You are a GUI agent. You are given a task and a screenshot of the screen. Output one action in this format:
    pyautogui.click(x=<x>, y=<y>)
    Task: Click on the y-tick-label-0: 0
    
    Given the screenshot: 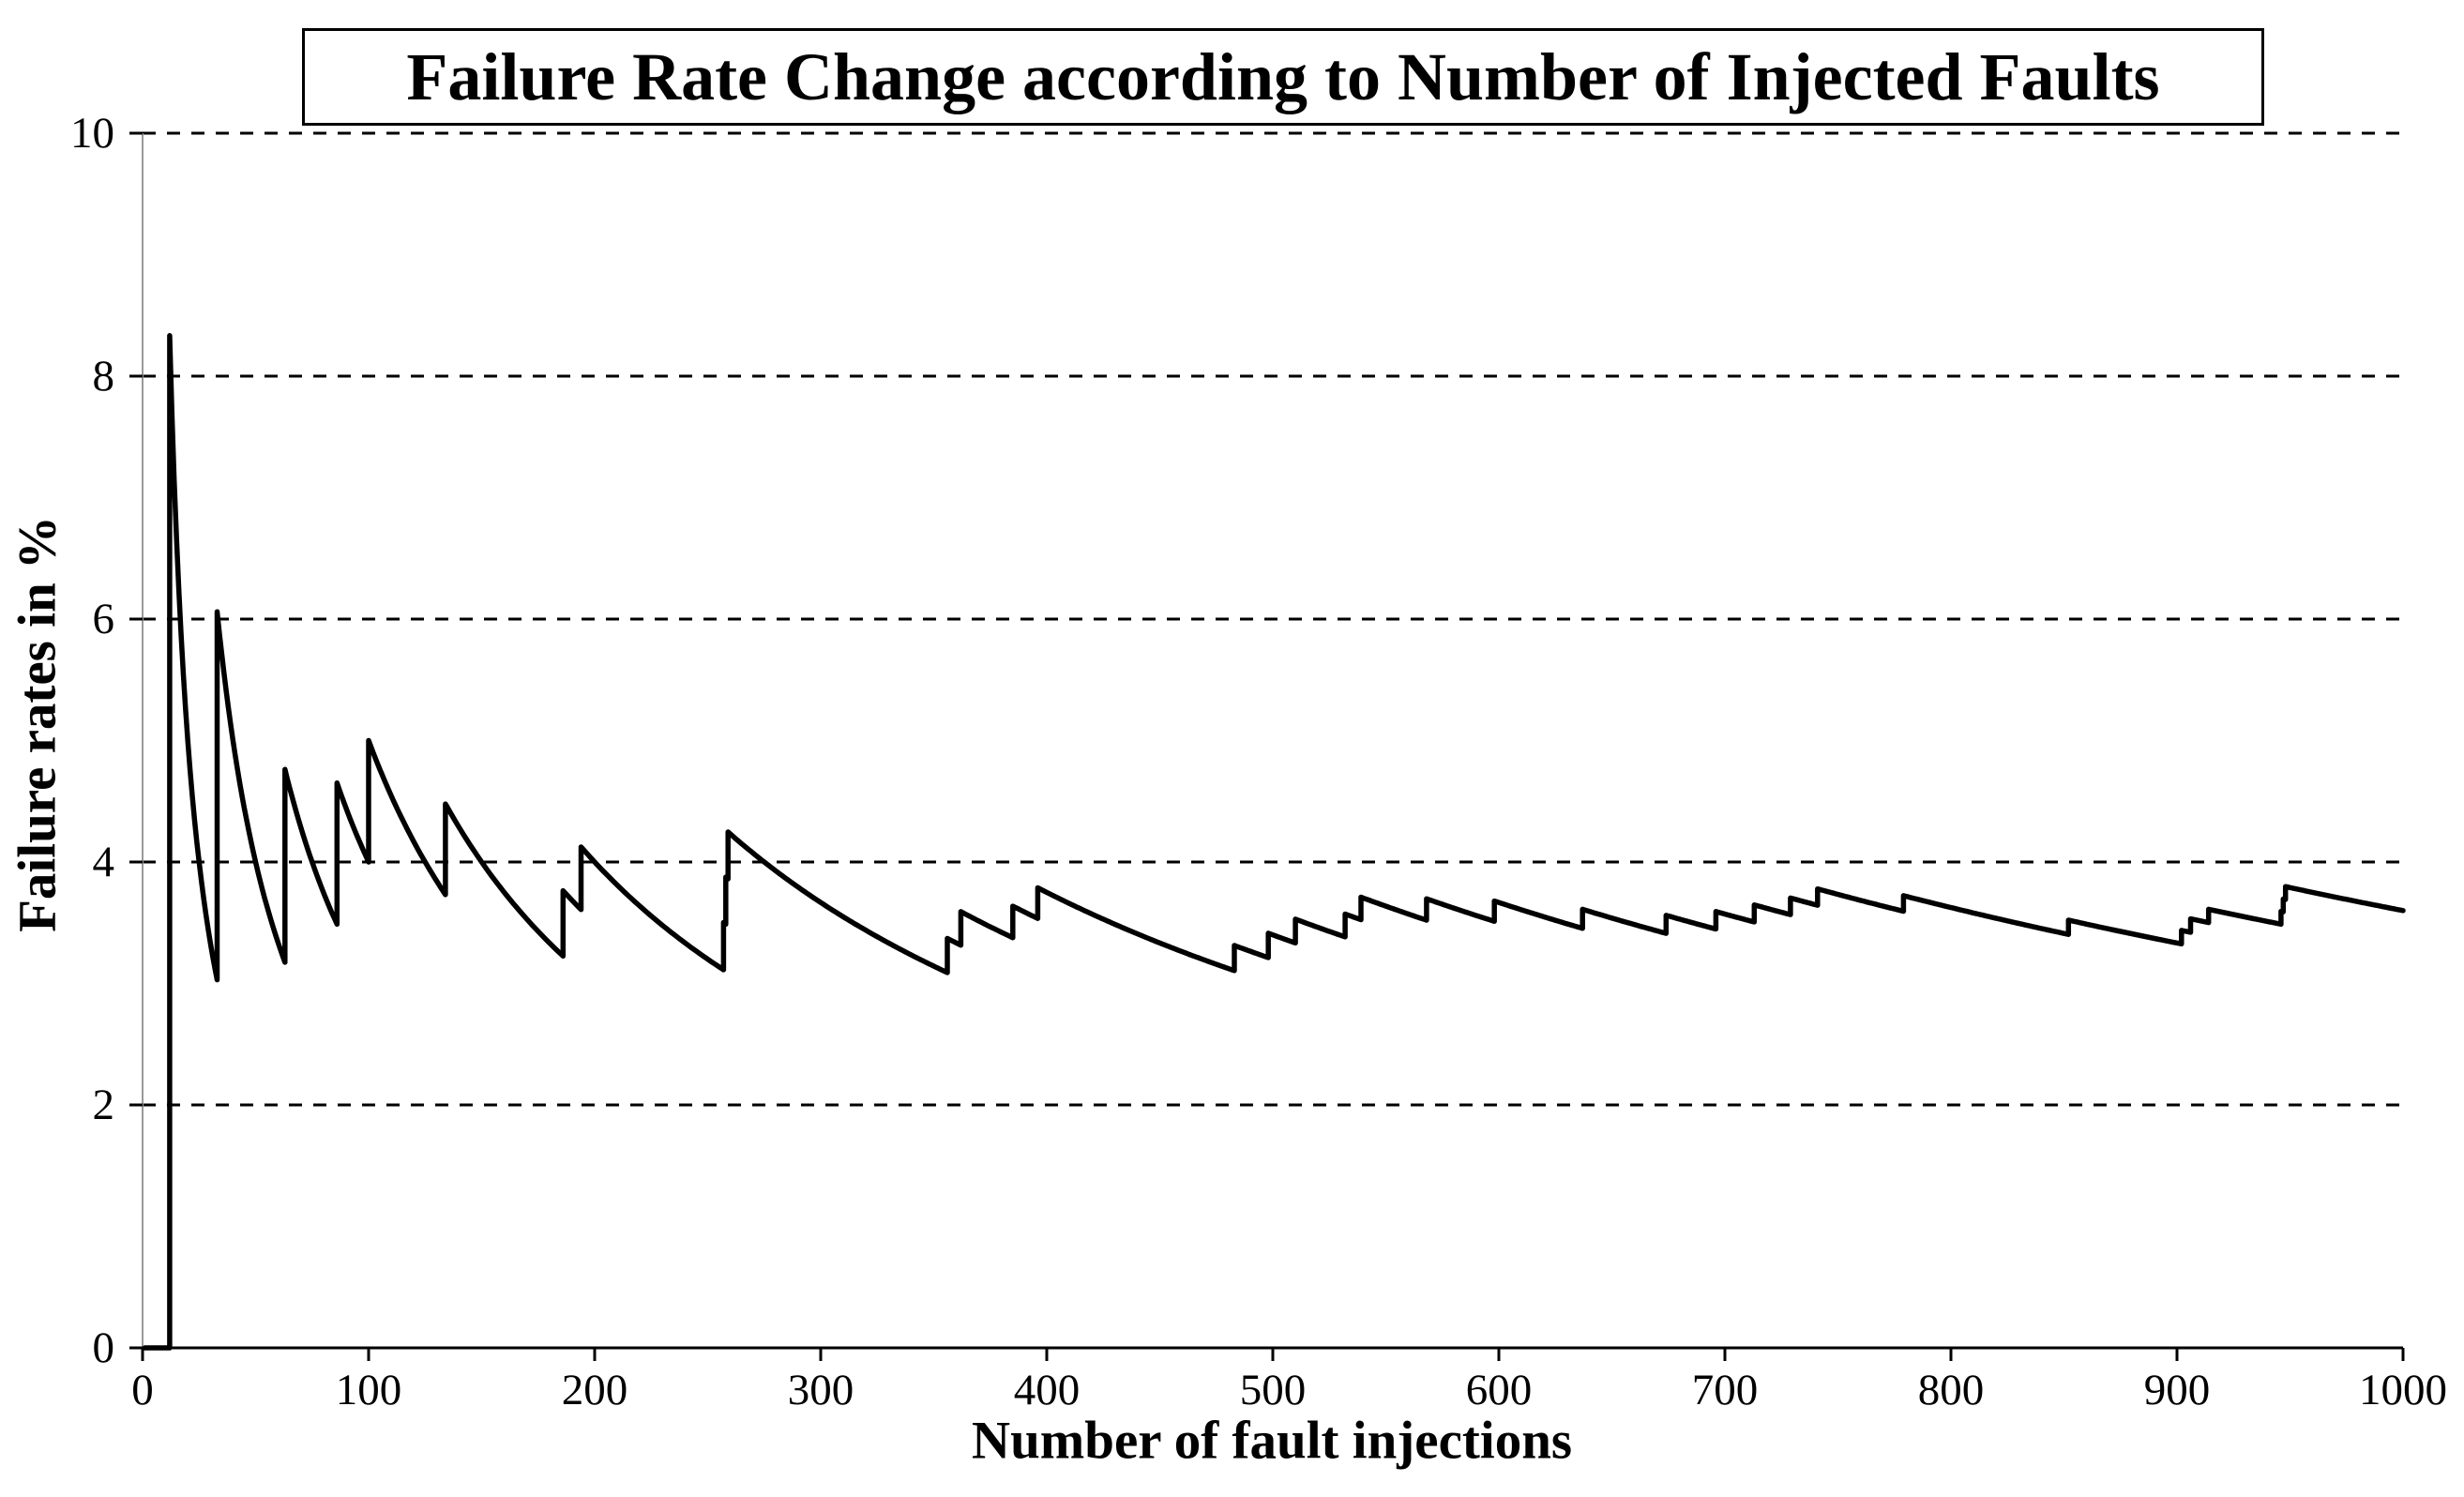 What is the action you would take?
    pyautogui.click(x=103, y=1347)
    